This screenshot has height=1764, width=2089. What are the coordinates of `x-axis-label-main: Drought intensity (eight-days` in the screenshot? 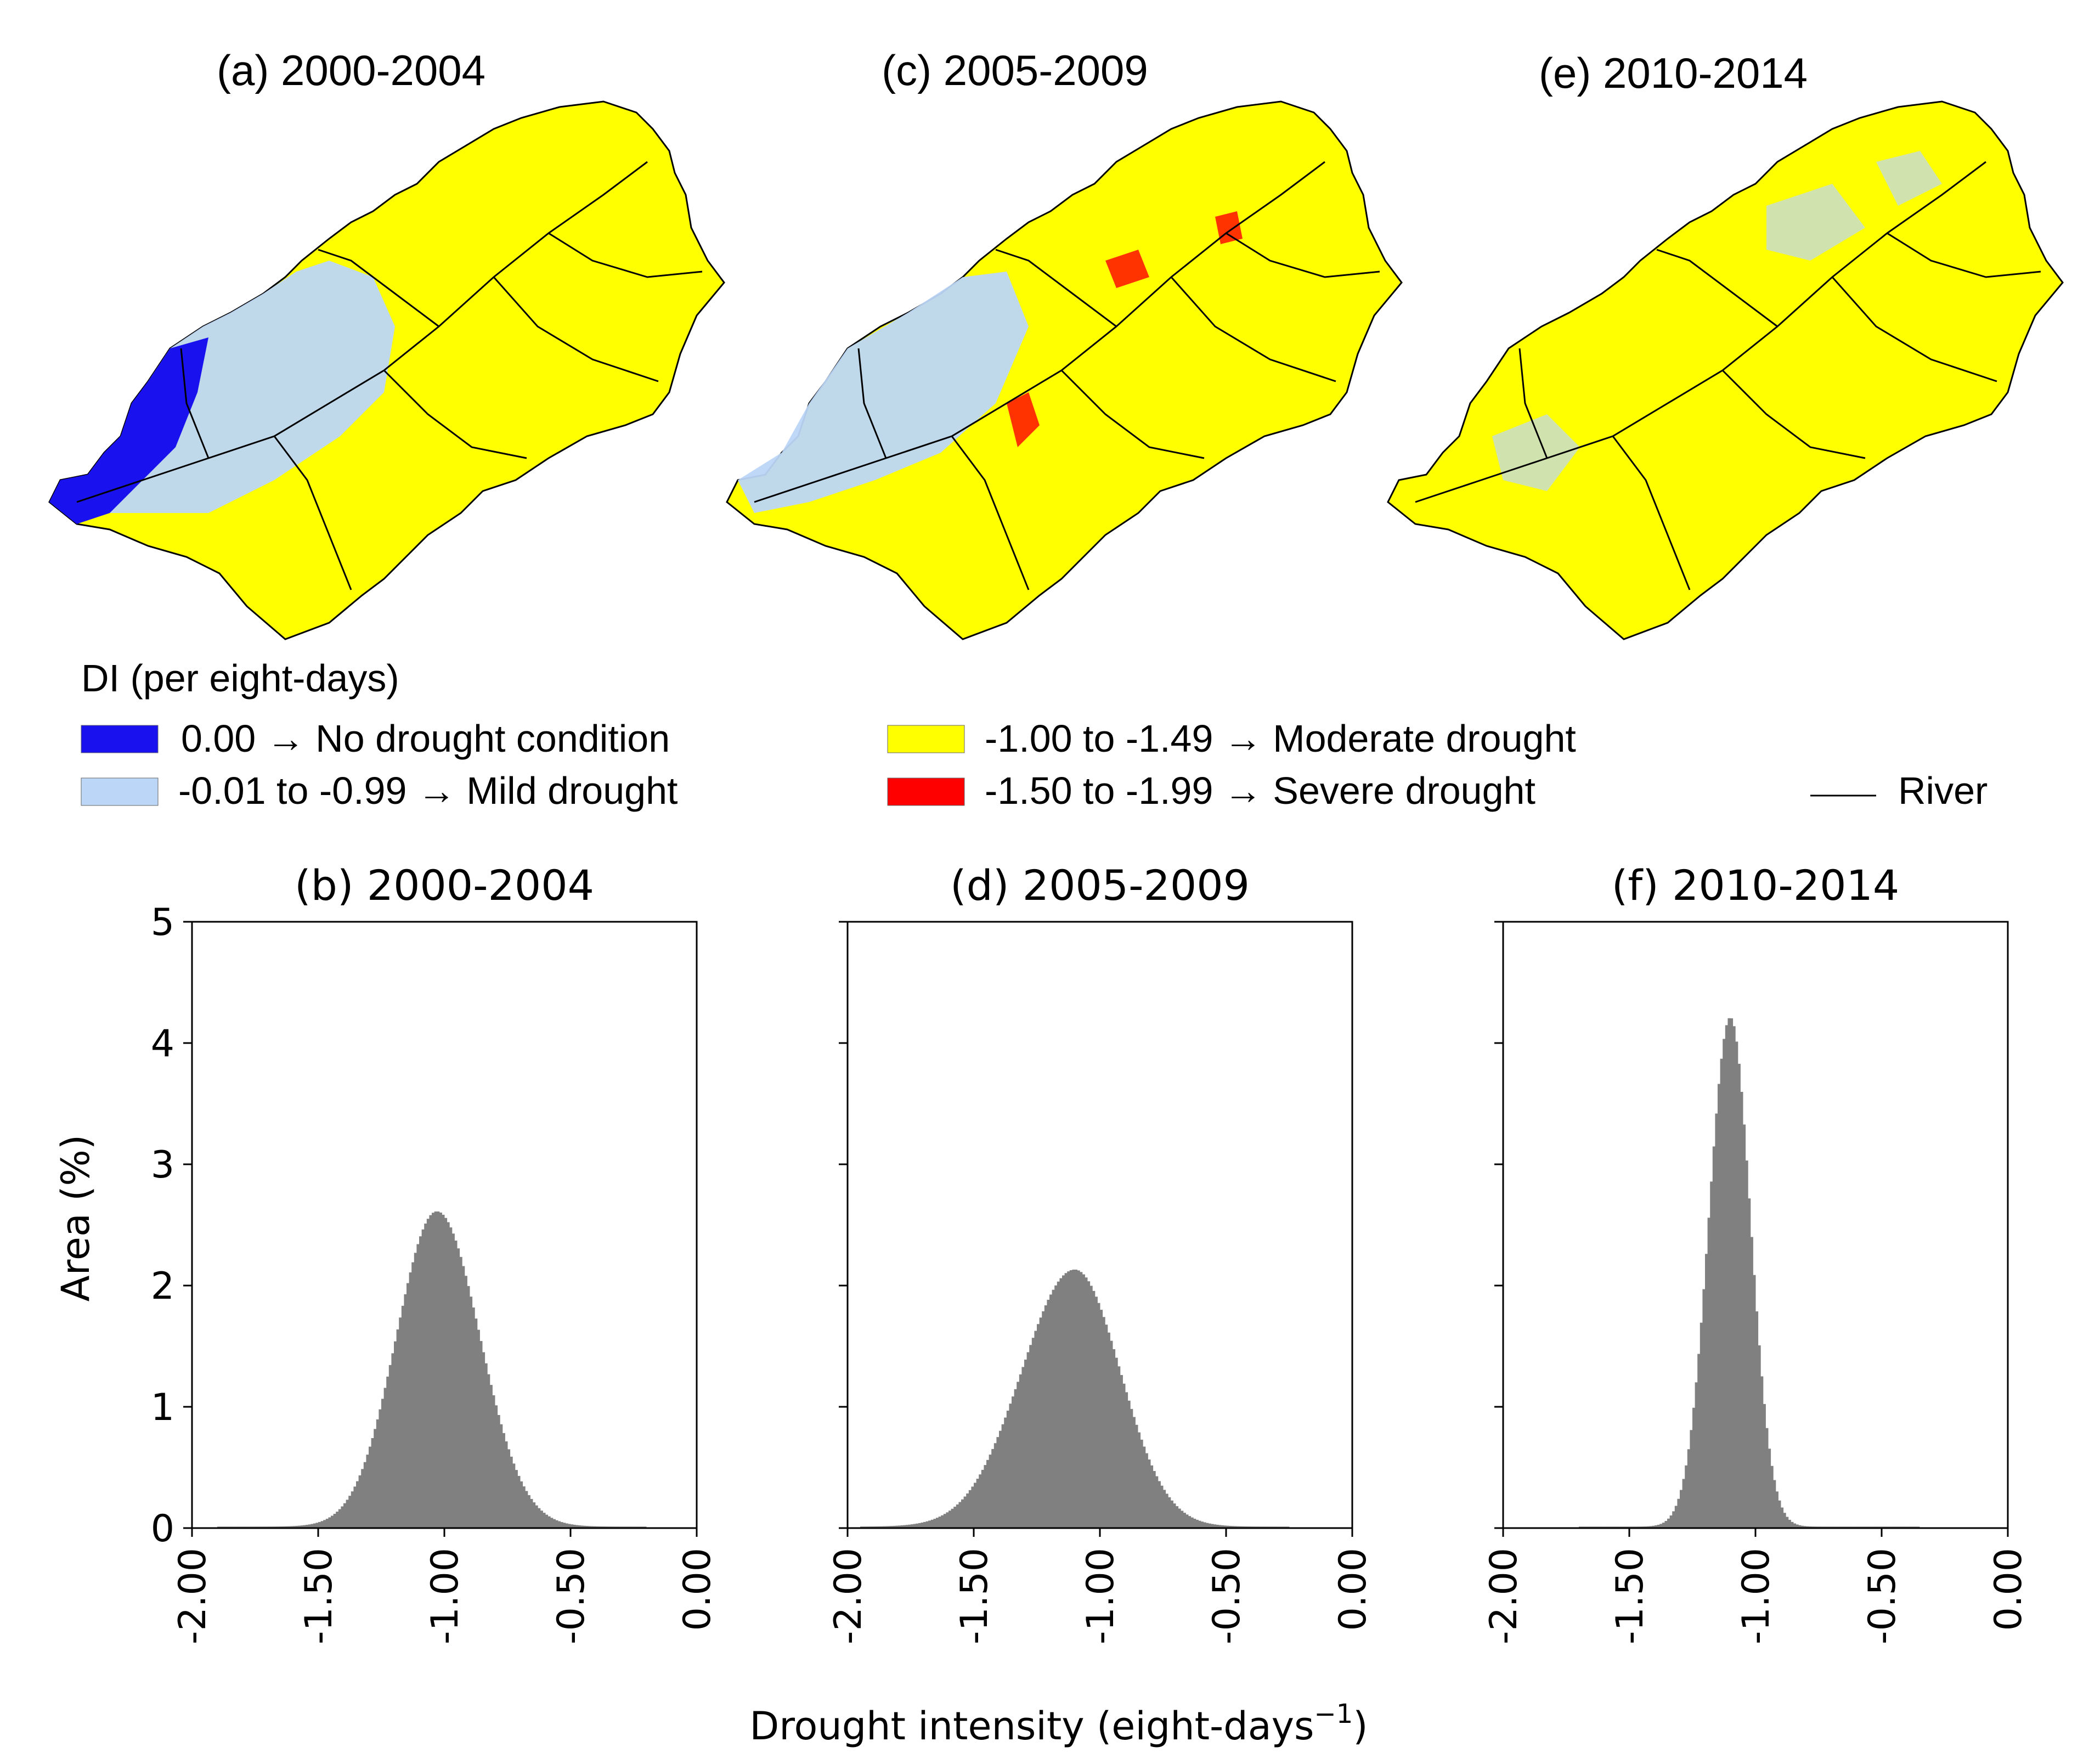 It's located at (1032, 1726).